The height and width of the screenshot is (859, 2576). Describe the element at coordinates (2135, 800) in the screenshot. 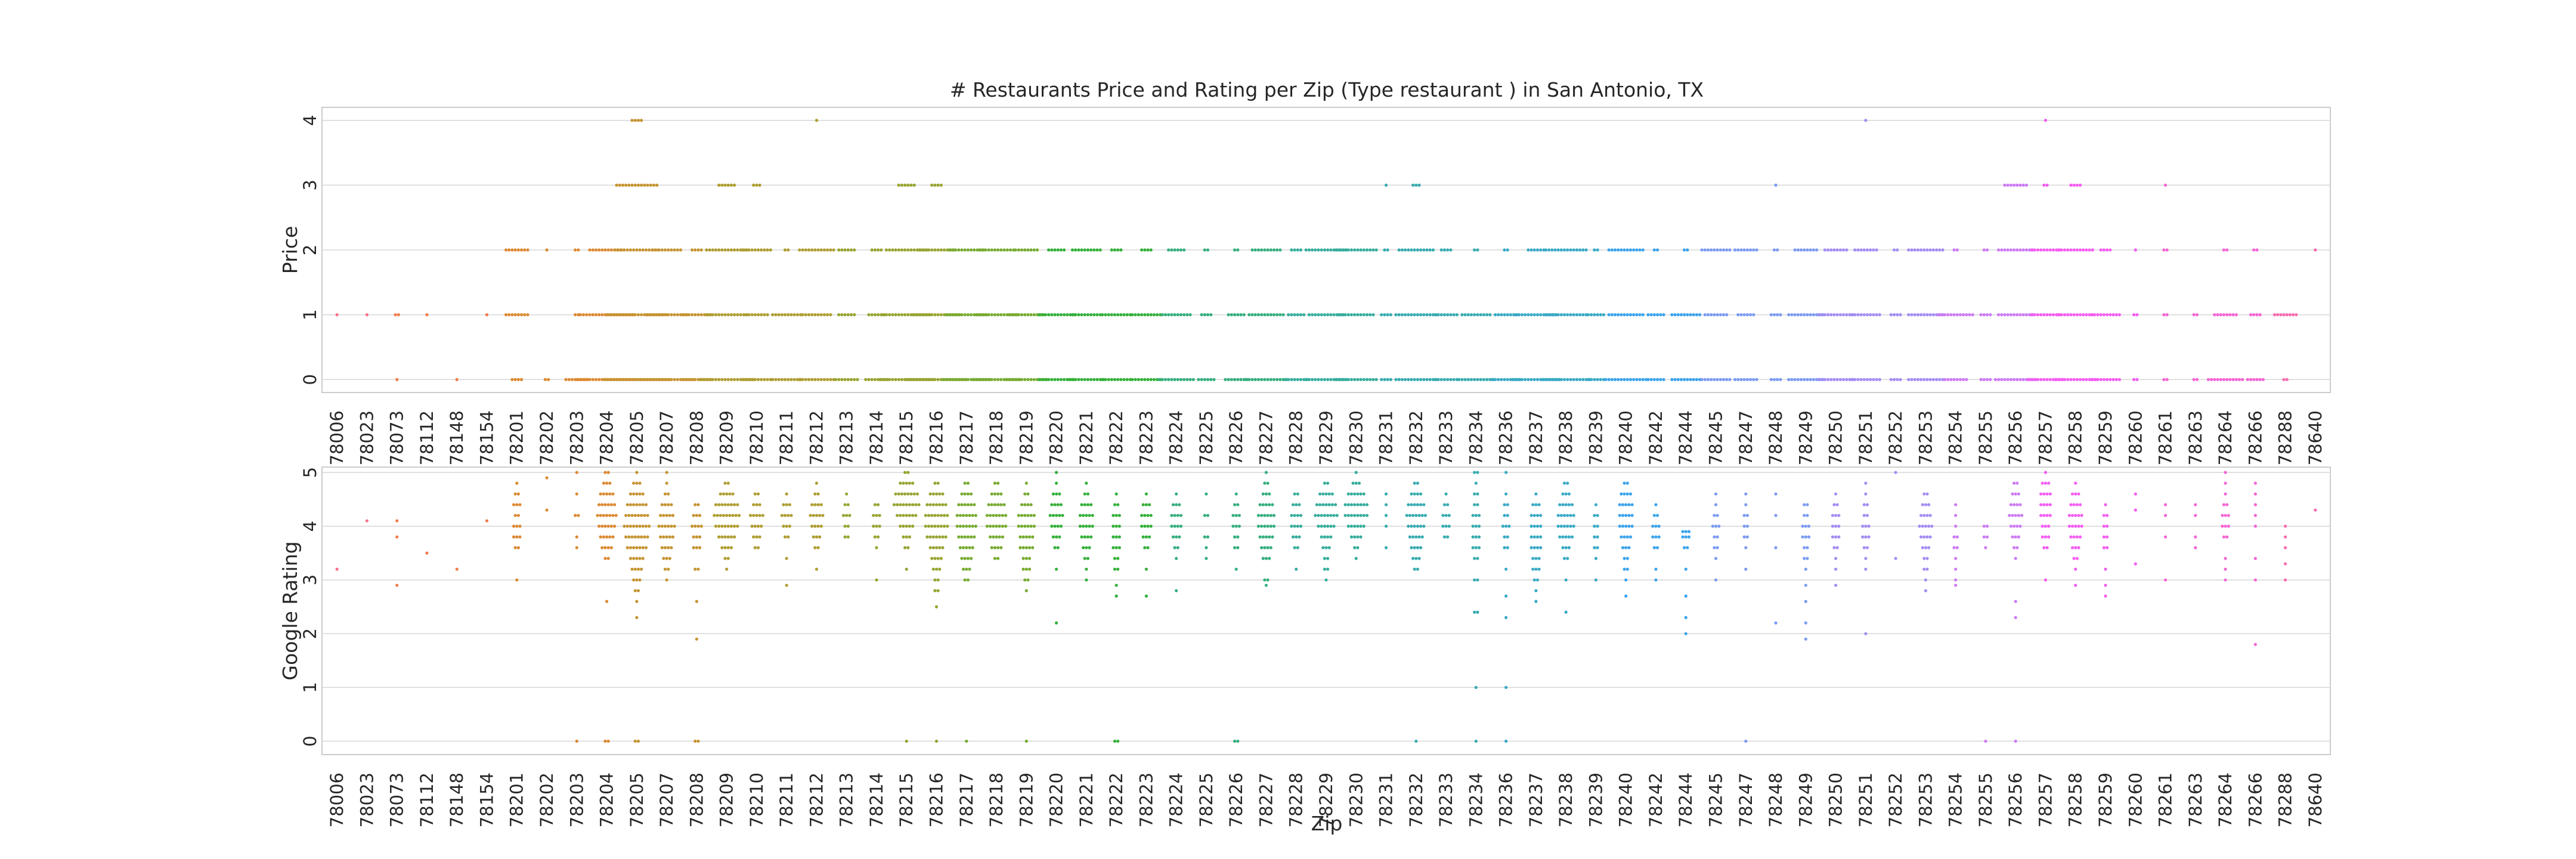

I see `x-tick-label: 78260` at that location.